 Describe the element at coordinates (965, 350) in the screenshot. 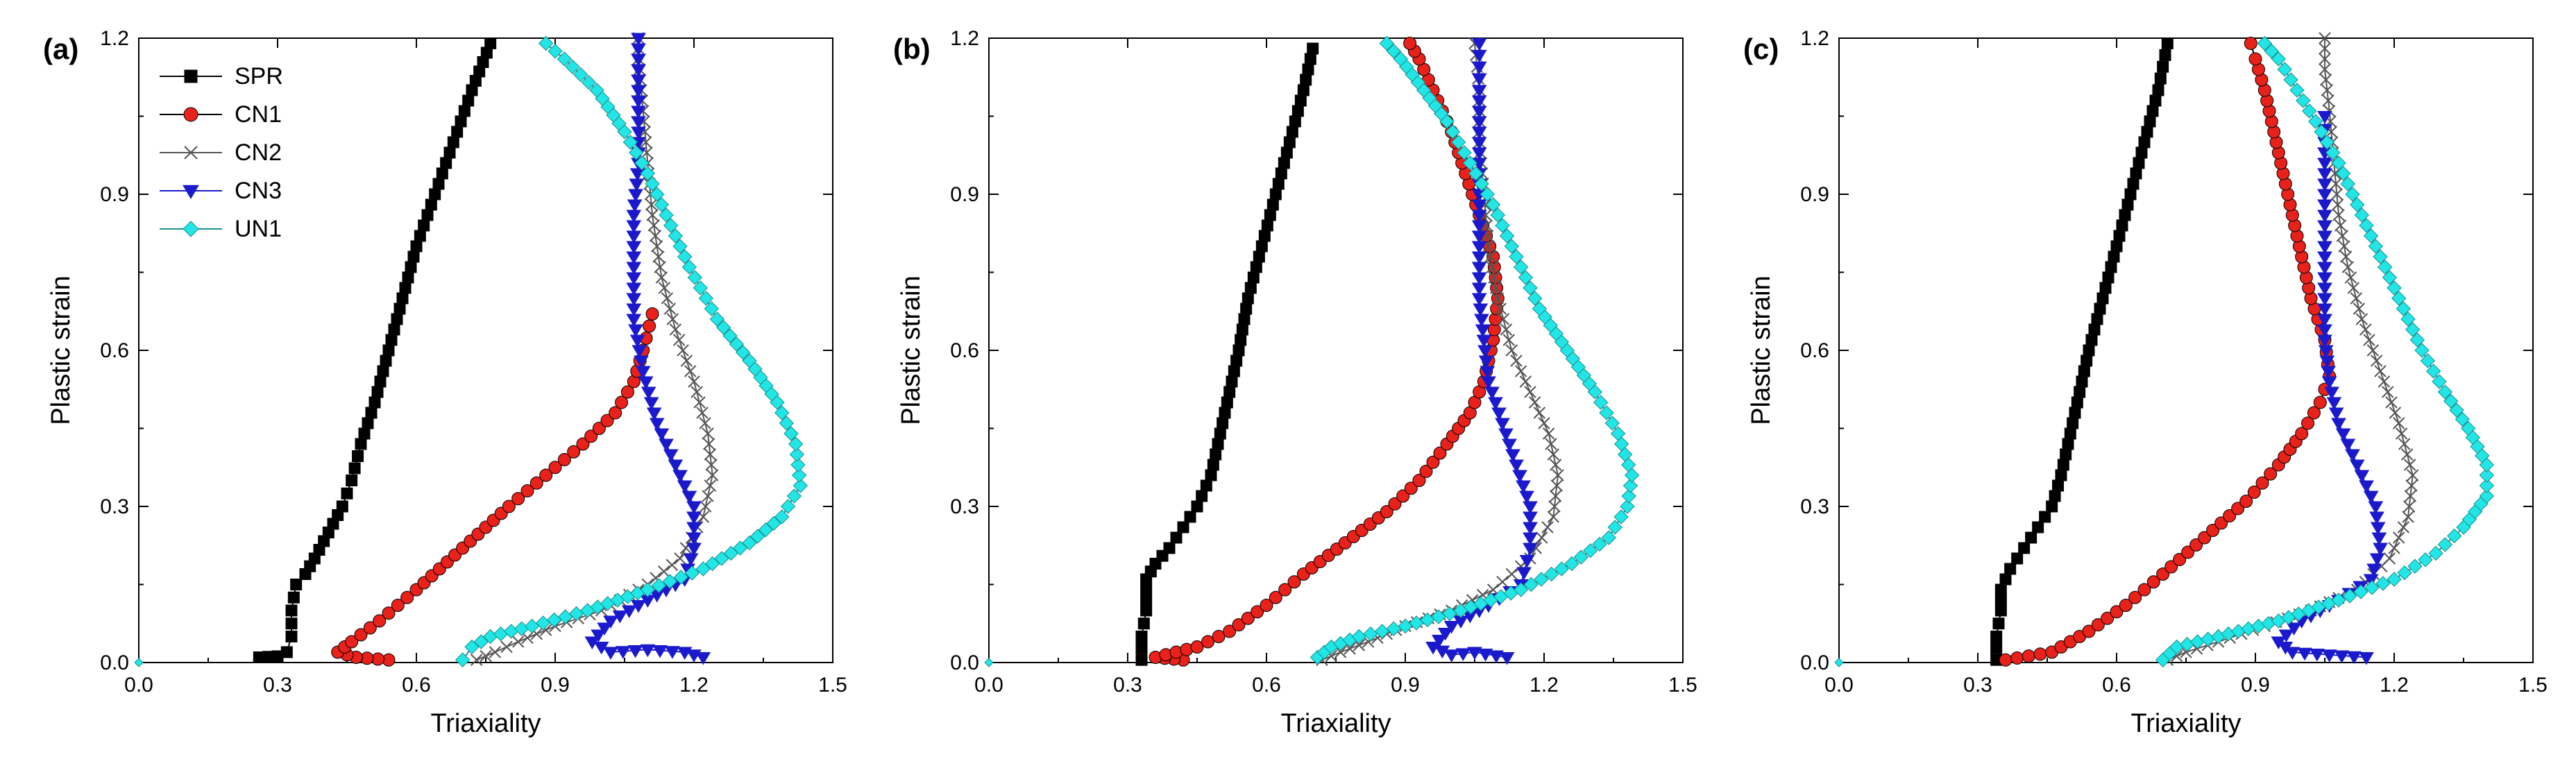

I see `y-tick-label: 0.6` at that location.